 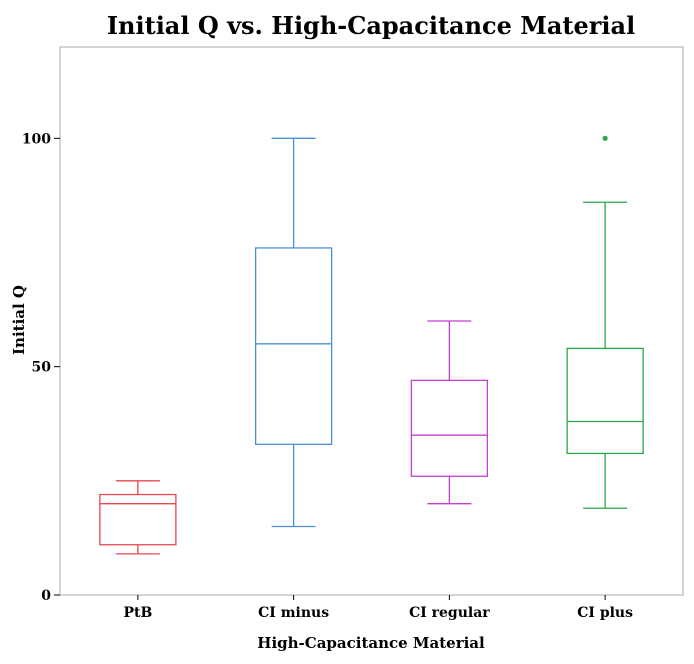 What do you see at coordinates (137, 613) in the screenshot?
I see `x-tick-label: PtB` at bounding box center [137, 613].